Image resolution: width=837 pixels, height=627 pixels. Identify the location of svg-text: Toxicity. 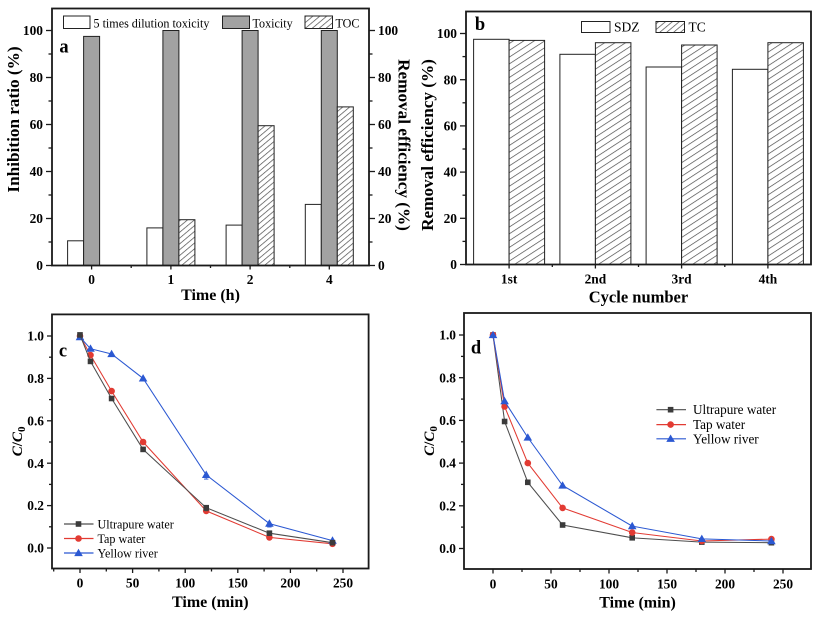
(273, 24).